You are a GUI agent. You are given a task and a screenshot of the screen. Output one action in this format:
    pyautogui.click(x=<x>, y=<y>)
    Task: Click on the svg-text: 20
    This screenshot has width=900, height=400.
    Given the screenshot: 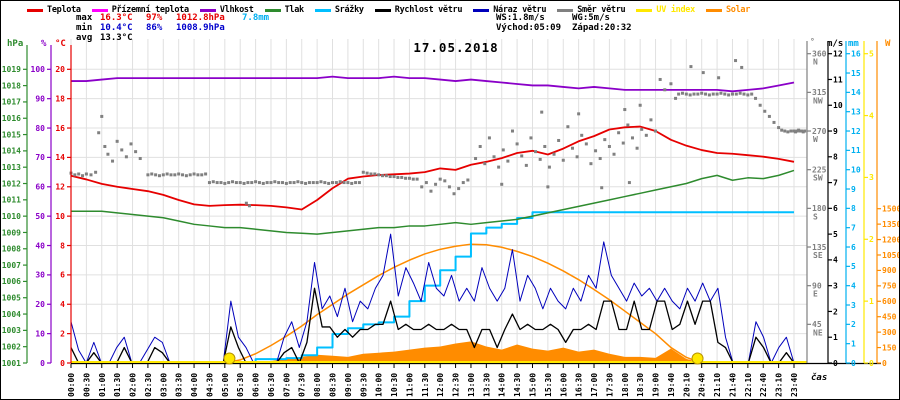 What is the action you would take?
    pyautogui.click(x=60, y=69)
    